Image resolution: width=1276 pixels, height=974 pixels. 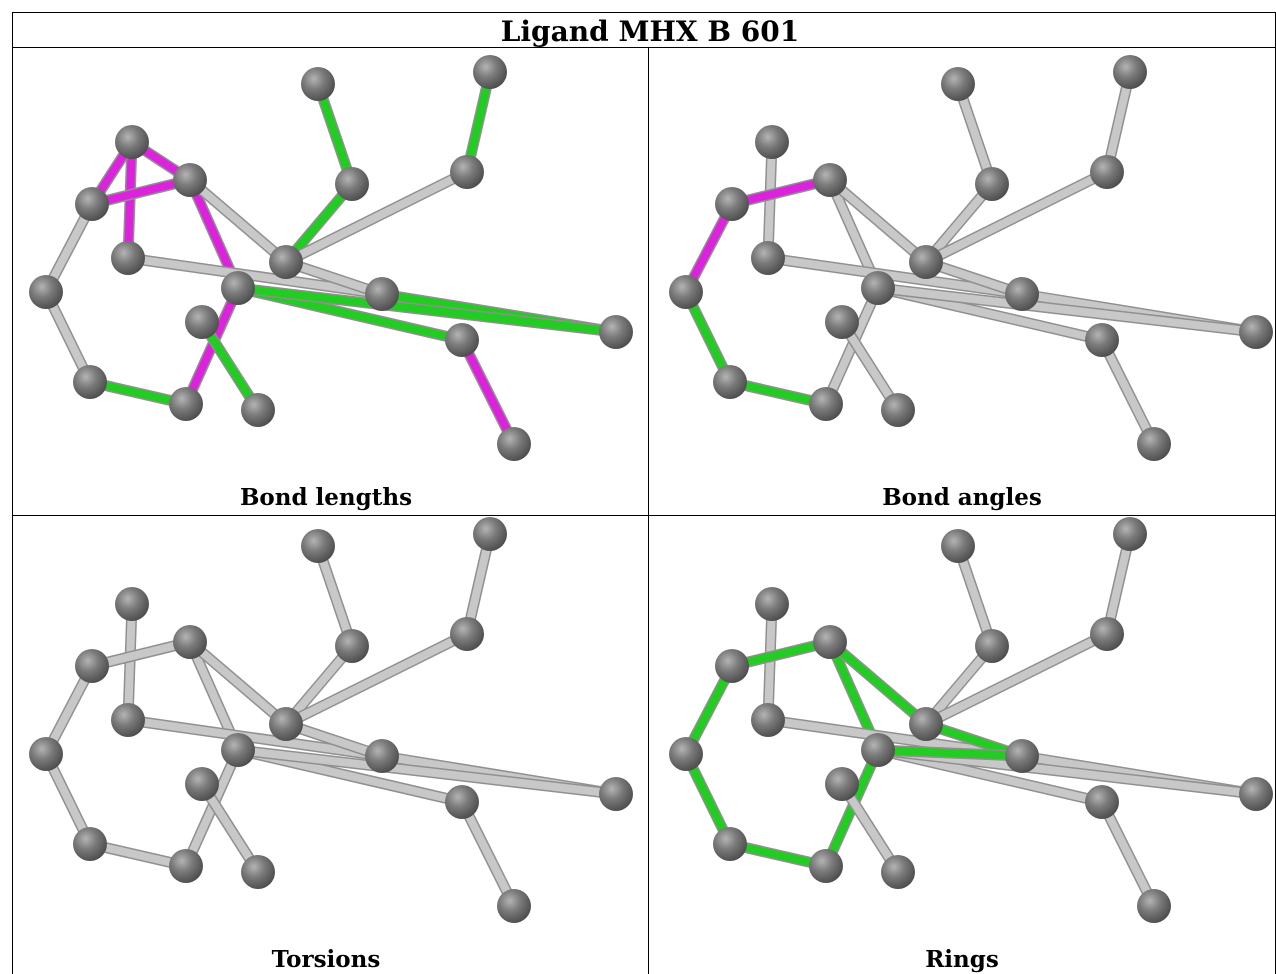 I want to click on panel-label-bond-angles: Bond angles, so click(x=962, y=497).